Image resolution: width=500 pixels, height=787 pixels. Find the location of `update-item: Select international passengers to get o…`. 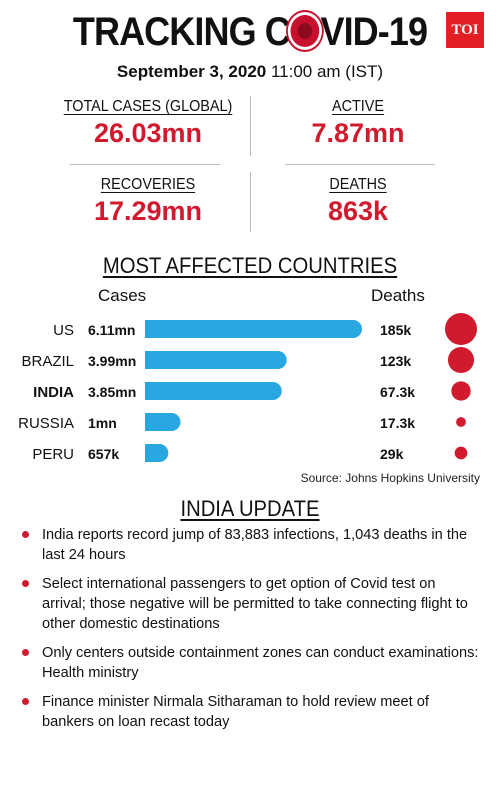

update-item: Select international passengers to get o… is located at coordinates (252, 604).